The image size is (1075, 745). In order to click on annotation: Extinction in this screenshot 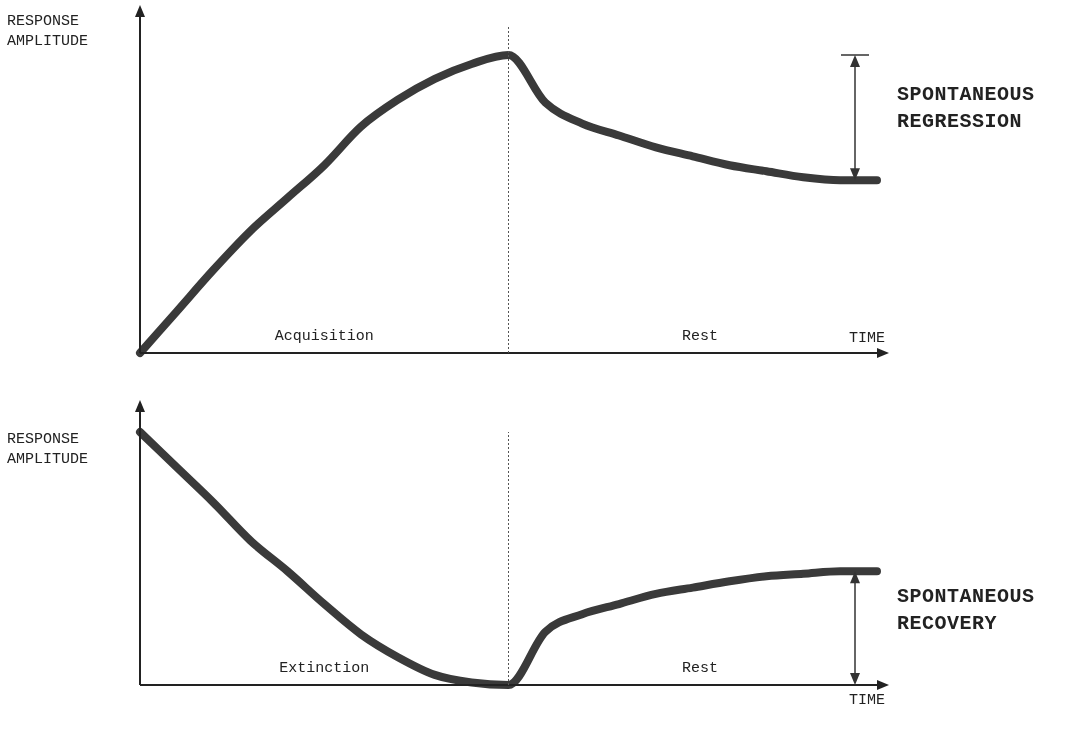, I will do `click(324, 669)`.